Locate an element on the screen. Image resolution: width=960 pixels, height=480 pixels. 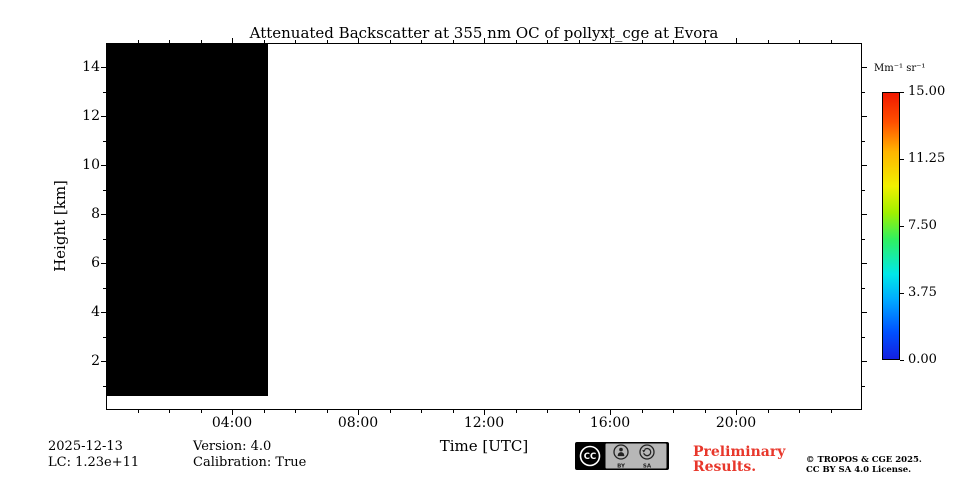
colorbar-tick-label: 15.00 is located at coordinates (927, 91).